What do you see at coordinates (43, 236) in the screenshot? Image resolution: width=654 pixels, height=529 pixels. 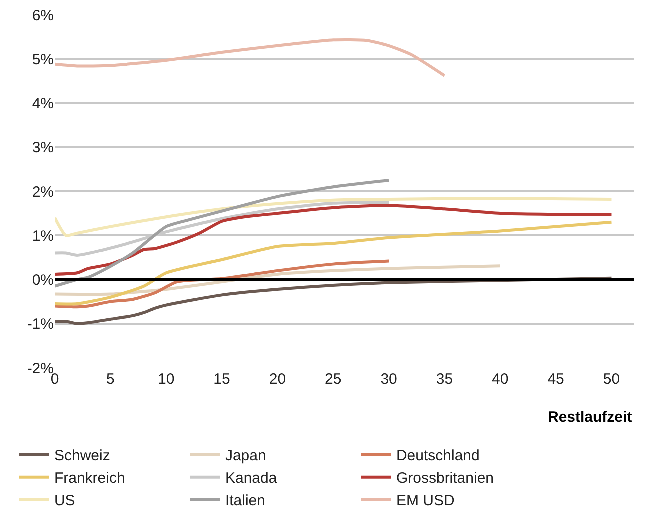 I see `y-tick-label: 1%` at bounding box center [43, 236].